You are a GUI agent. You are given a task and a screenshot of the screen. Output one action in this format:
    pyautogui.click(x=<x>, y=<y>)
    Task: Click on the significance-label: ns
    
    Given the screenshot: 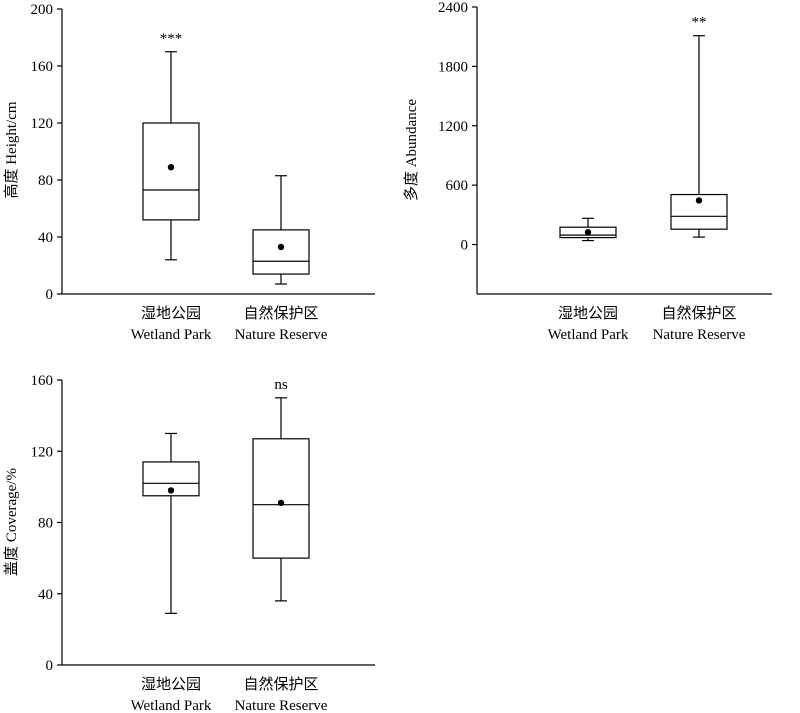 What is the action you would take?
    pyautogui.click(x=281, y=385)
    